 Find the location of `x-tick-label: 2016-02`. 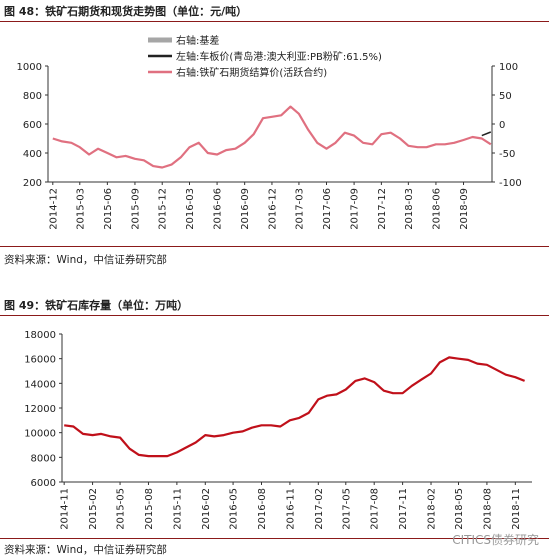

x-tick-label: 2016-02 is located at coordinates (206, 509).